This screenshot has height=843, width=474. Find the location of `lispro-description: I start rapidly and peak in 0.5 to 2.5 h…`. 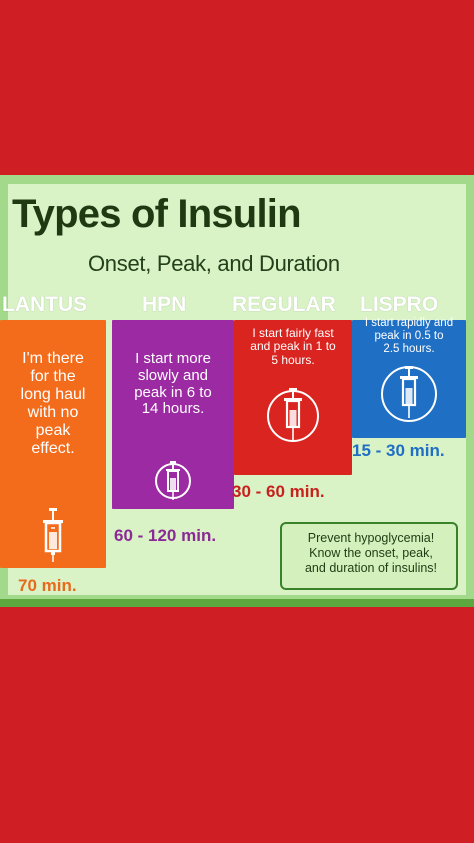

lispro-description: I start rapidly and peak in 0.5 to 2.5 h… is located at coordinates (409, 336).